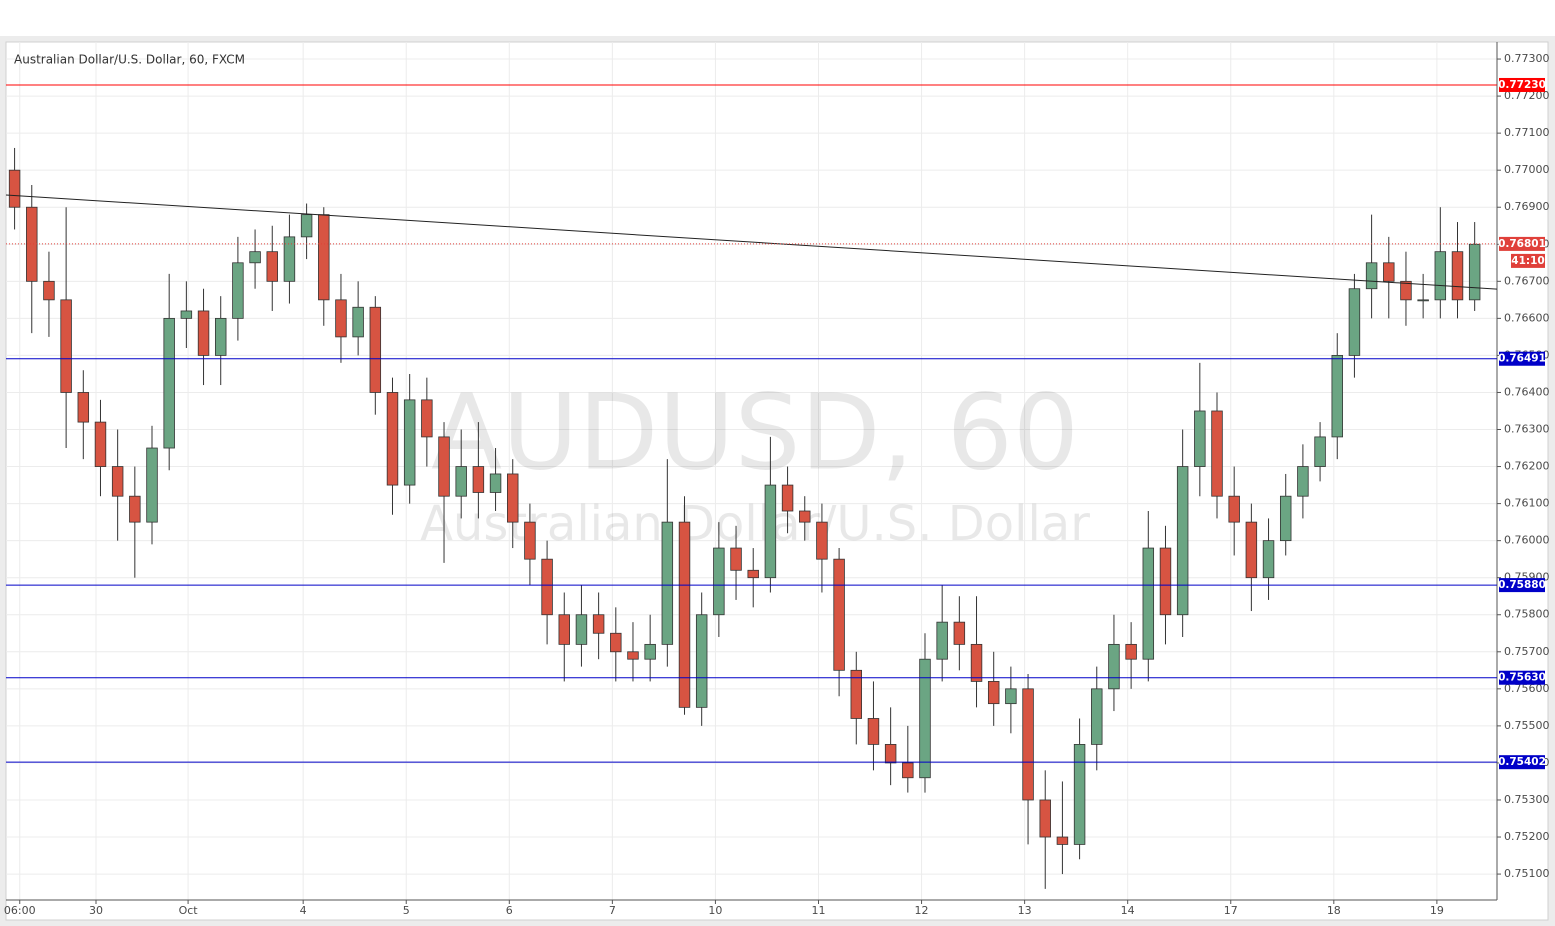 The image size is (1555, 926). What do you see at coordinates (1527, 651) in the screenshot?
I see `y-tick-label: 0.75700` at bounding box center [1527, 651].